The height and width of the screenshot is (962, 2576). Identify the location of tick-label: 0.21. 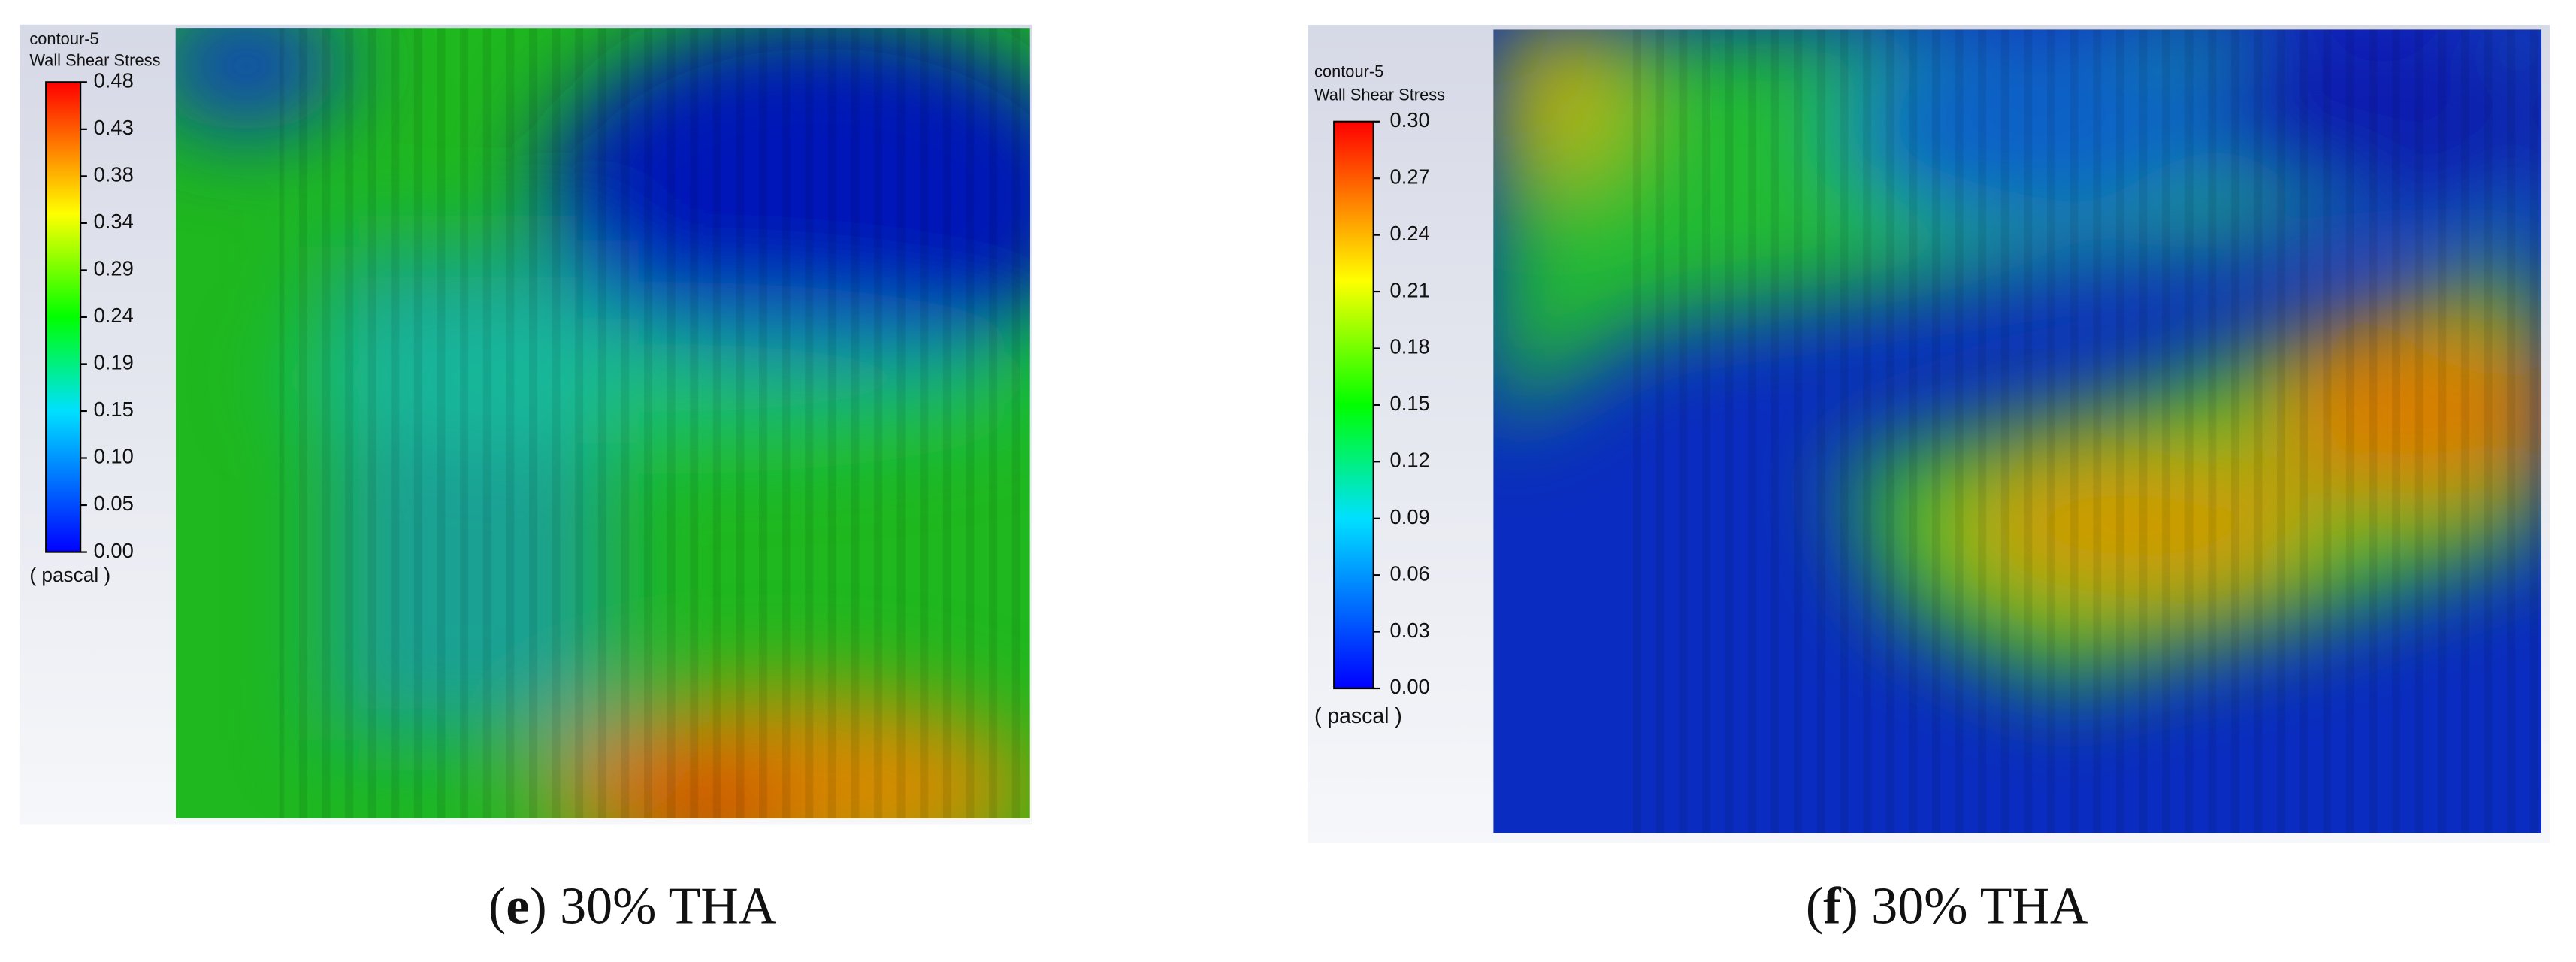
(1410, 289).